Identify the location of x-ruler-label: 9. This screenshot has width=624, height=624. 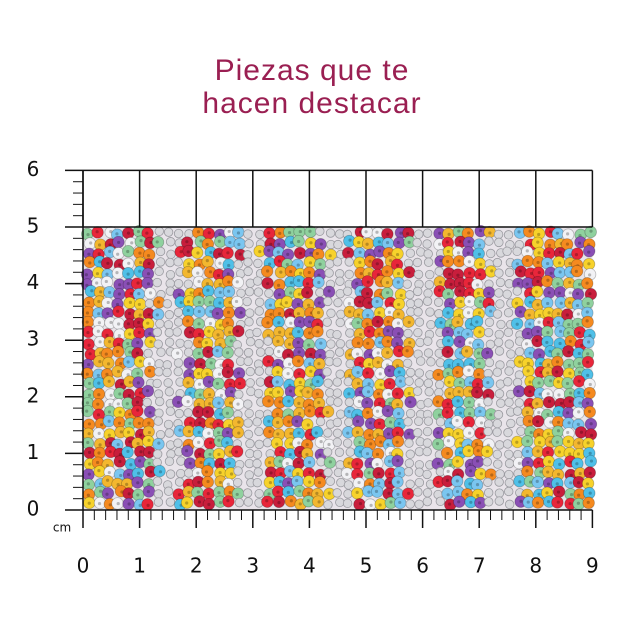
(592, 566).